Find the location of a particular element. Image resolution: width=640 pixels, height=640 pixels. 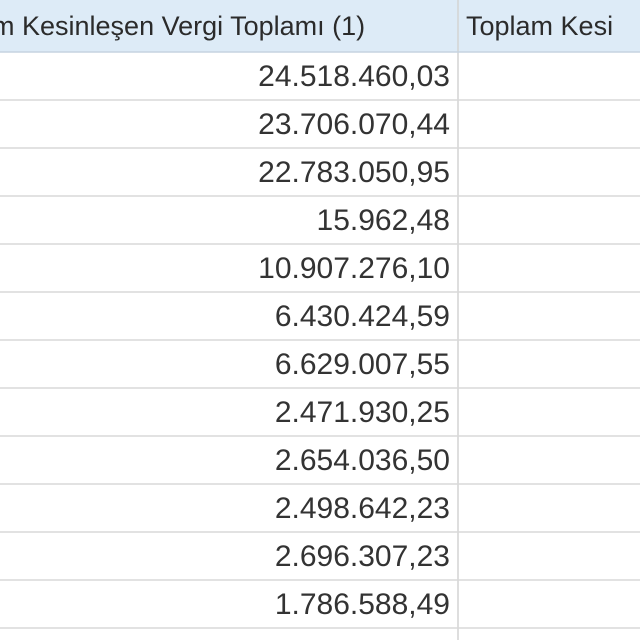

cell: 2.498.642,23 is located at coordinates (362, 508).